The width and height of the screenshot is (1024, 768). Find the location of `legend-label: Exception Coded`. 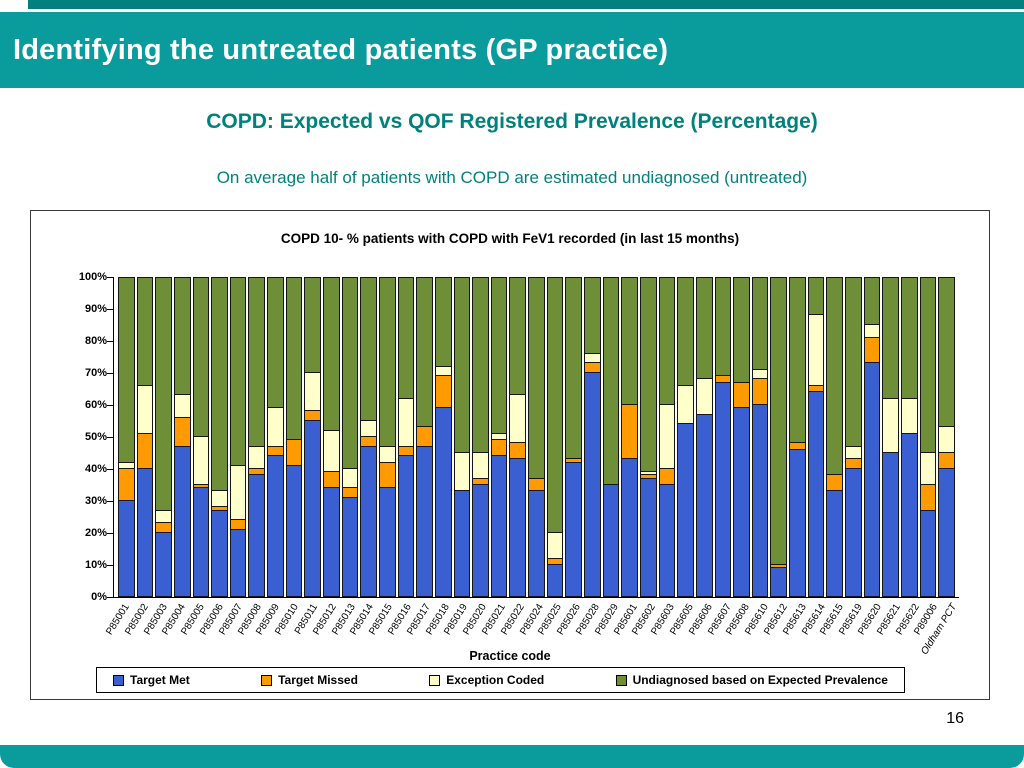

legend-label: Exception Coded is located at coordinates (495, 680).